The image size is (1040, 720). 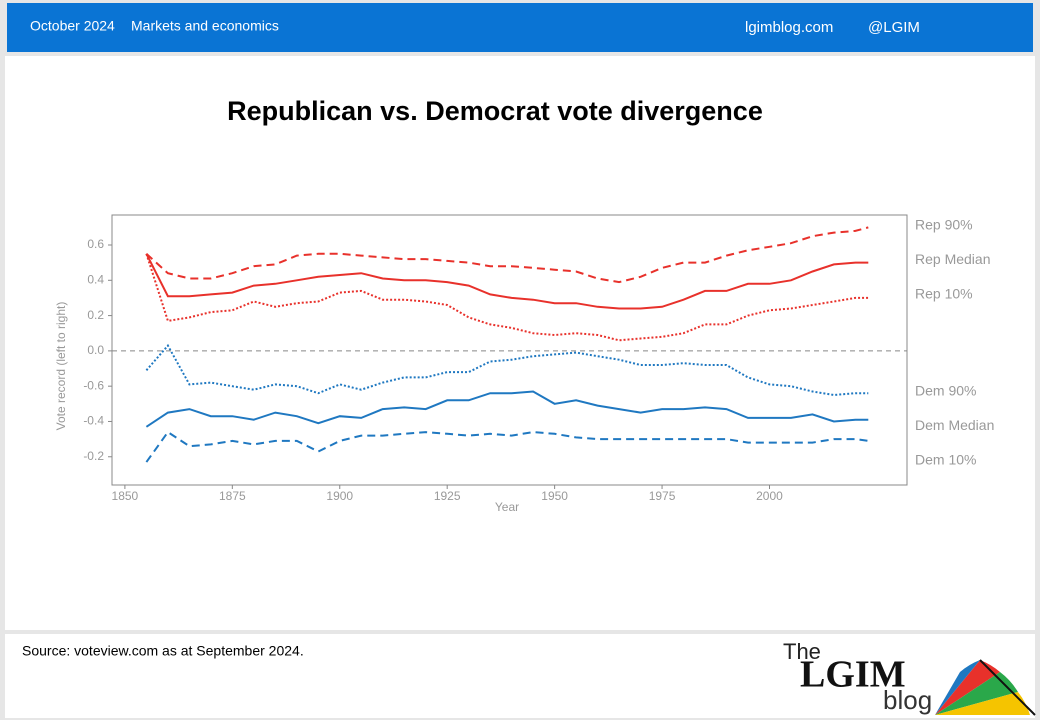 I want to click on y-tick-label: 0.2, so click(x=95, y=315).